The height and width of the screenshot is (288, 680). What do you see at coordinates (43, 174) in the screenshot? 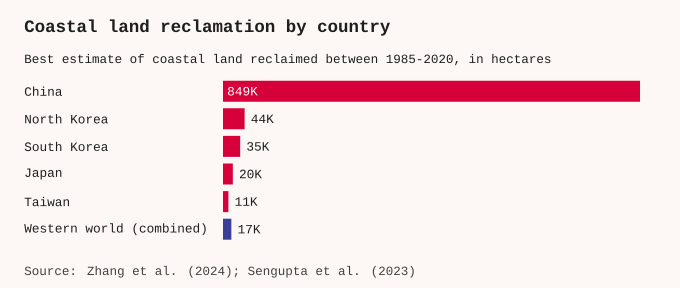
I see `y-tick-label: Japan` at bounding box center [43, 174].